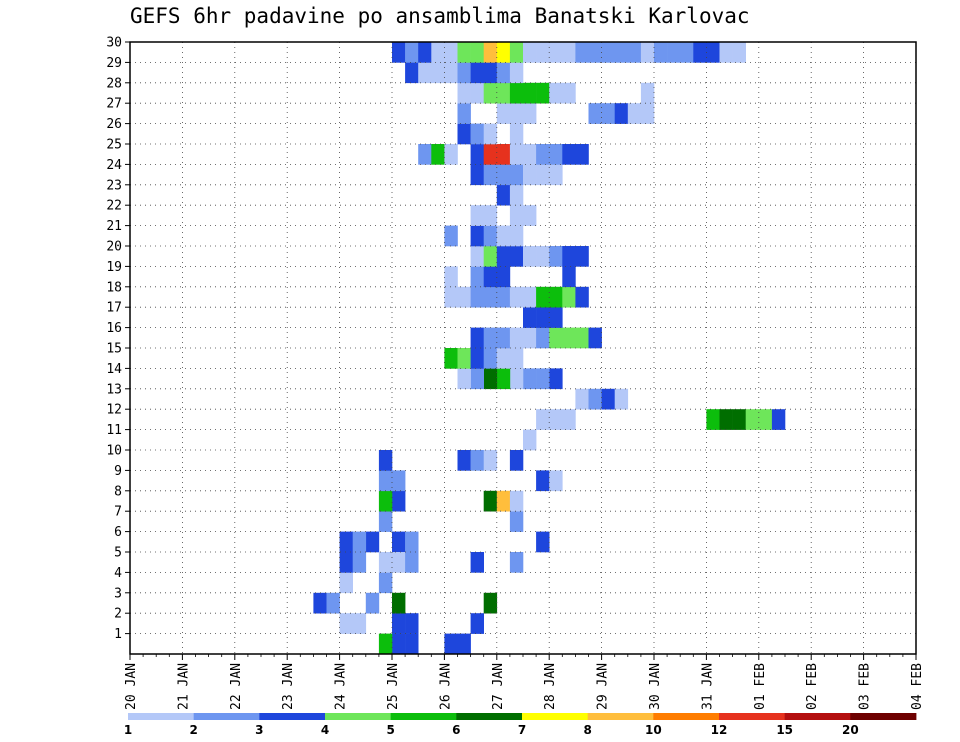 The image size is (960, 742). I want to click on x-tick-label: 27 JAN, so click(498, 686).